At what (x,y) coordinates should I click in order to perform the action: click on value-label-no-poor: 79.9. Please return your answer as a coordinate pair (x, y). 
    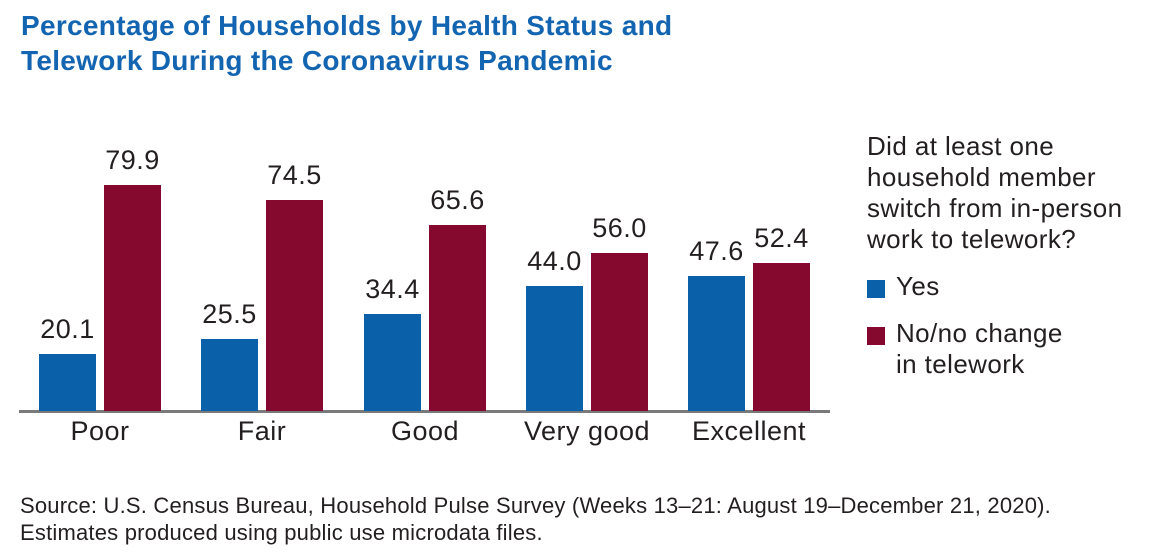
    Looking at the image, I should click on (132, 160).